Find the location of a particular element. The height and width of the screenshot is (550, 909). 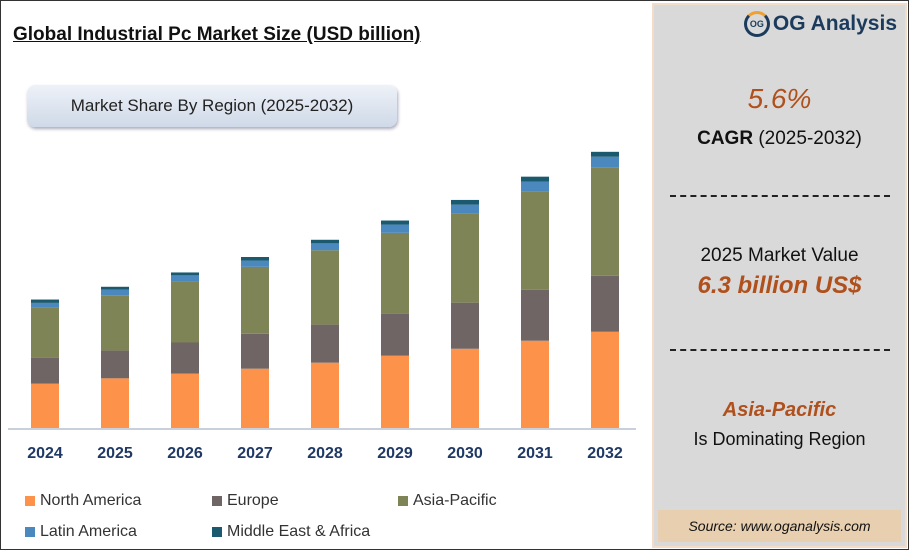

bar-segment-europe-2027 is located at coordinates (255, 351).